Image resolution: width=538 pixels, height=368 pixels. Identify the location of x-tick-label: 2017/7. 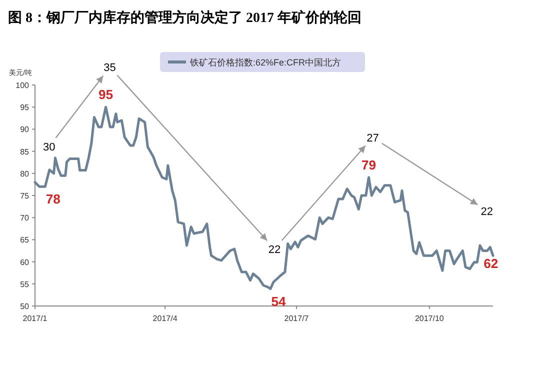
(297, 318).